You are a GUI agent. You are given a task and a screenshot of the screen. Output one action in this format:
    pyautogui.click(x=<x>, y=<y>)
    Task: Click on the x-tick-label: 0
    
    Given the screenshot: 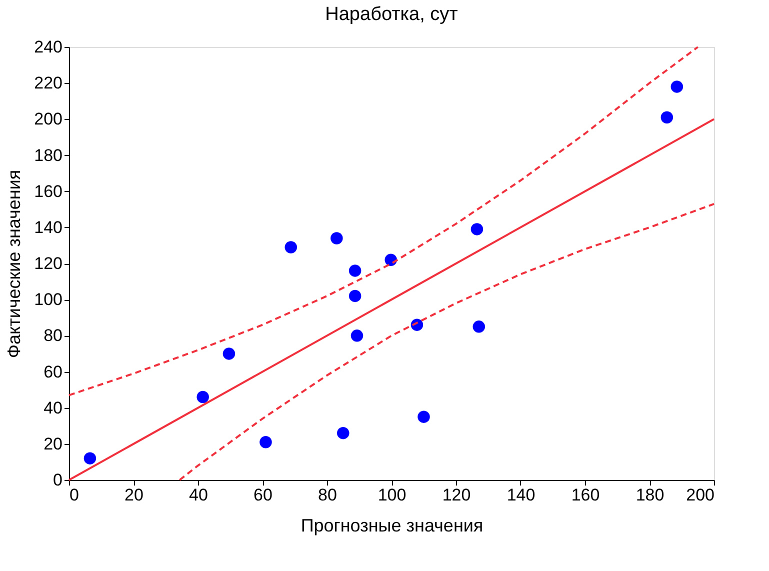 What is the action you would take?
    pyautogui.click(x=74, y=495)
    